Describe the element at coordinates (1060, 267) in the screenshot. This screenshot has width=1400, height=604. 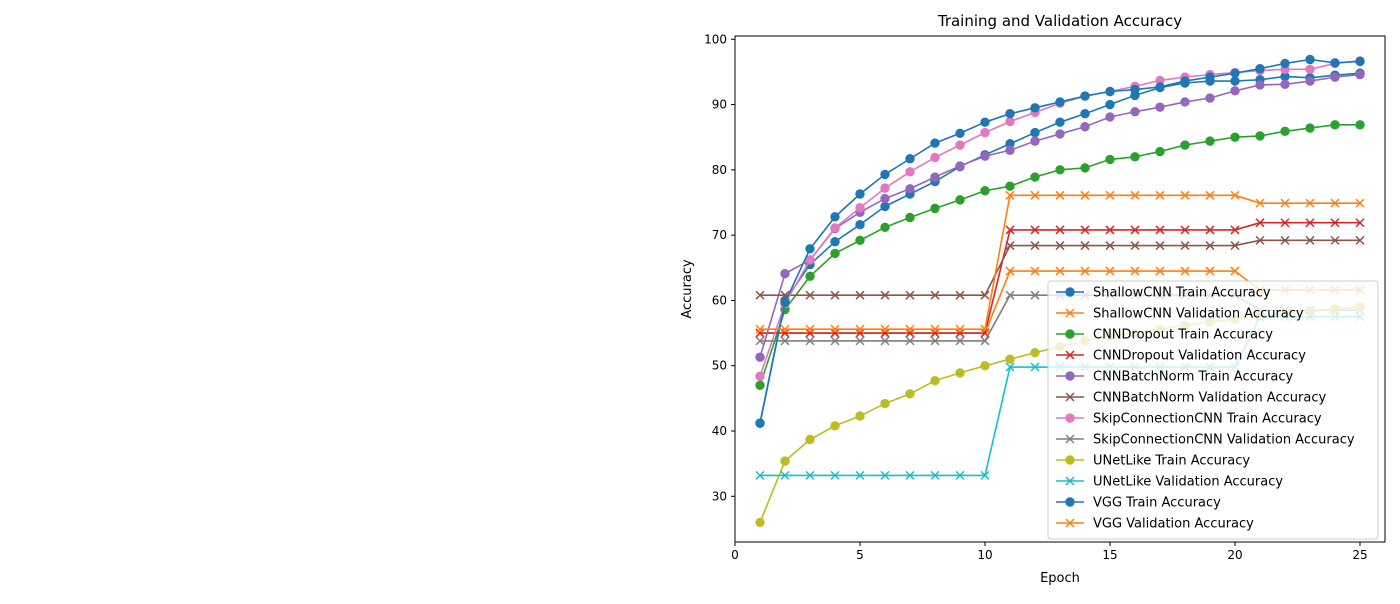
I see `series-cnnbatchnorm-validation-accuracy` at that location.